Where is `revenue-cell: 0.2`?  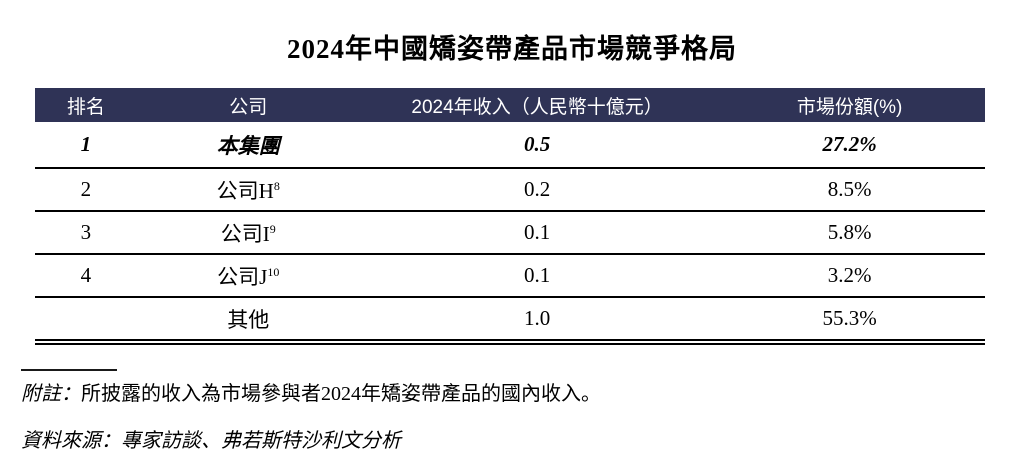 revenue-cell: 0.2 is located at coordinates (537, 190).